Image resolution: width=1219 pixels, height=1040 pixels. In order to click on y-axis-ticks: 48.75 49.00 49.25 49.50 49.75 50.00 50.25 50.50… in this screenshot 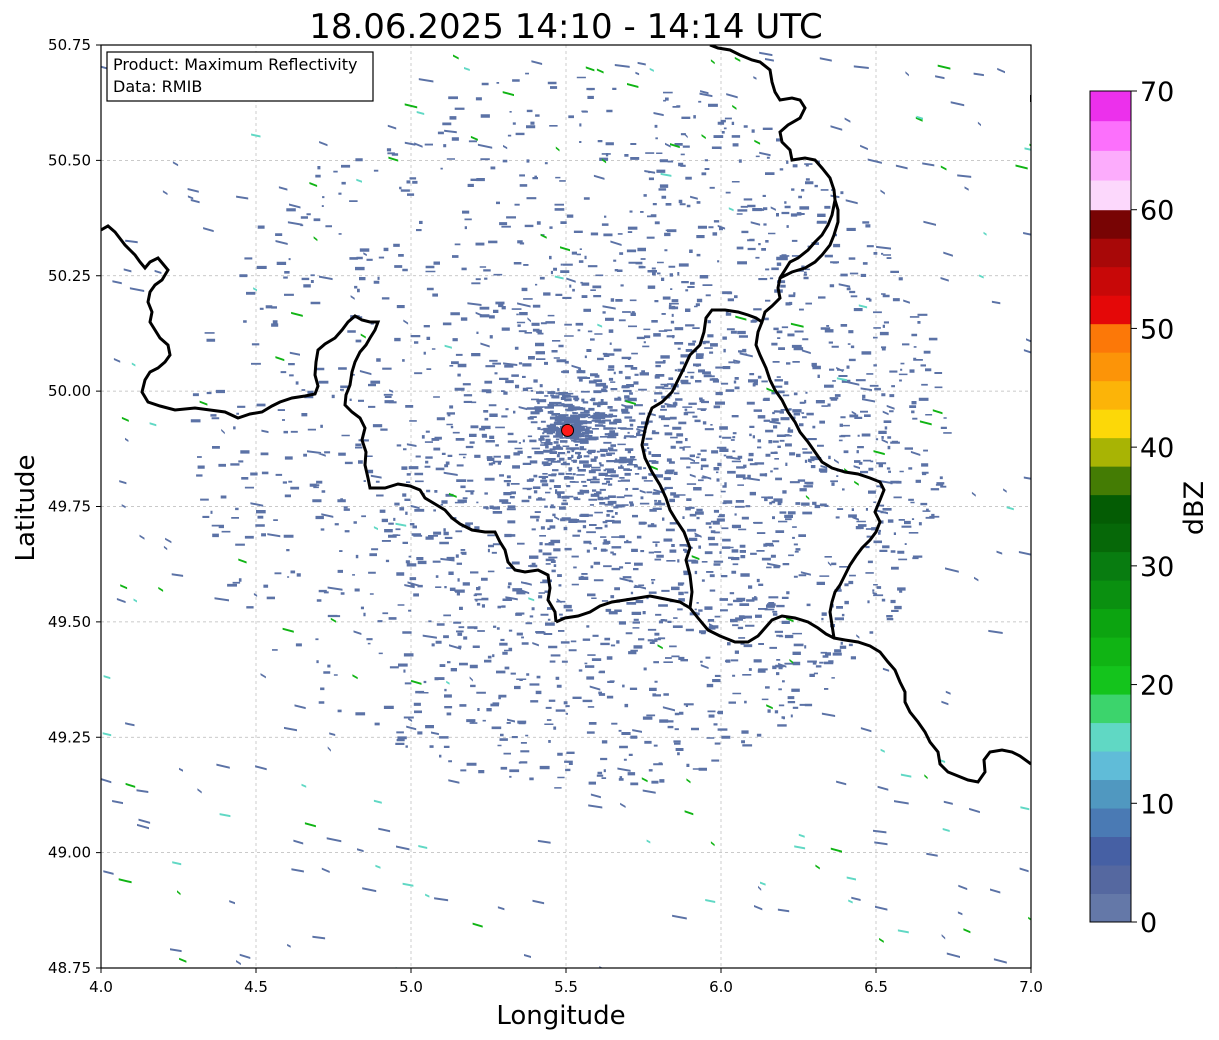, I will do `click(74, 506)`.